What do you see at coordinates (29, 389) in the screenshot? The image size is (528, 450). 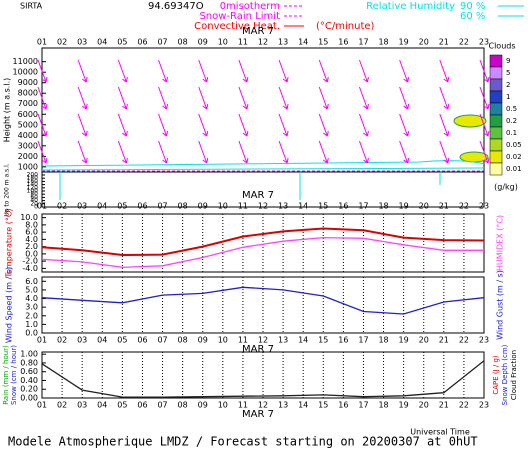 I see `y-tick-label: 0.20` at bounding box center [29, 389].